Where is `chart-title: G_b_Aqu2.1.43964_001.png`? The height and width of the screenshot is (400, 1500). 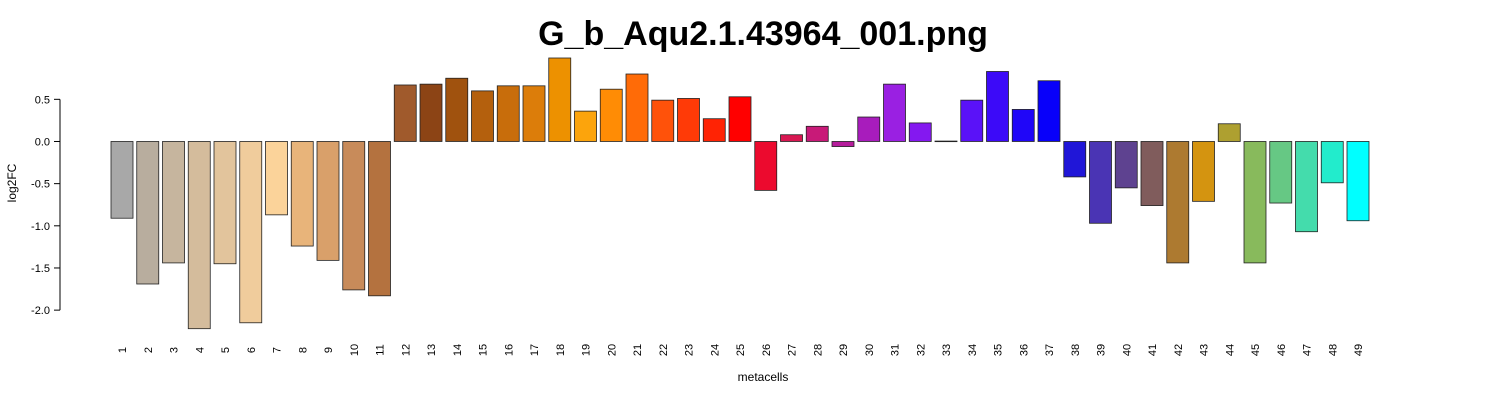
chart-title: G_b_Aqu2.1.43964_001.png is located at coordinates (763, 34).